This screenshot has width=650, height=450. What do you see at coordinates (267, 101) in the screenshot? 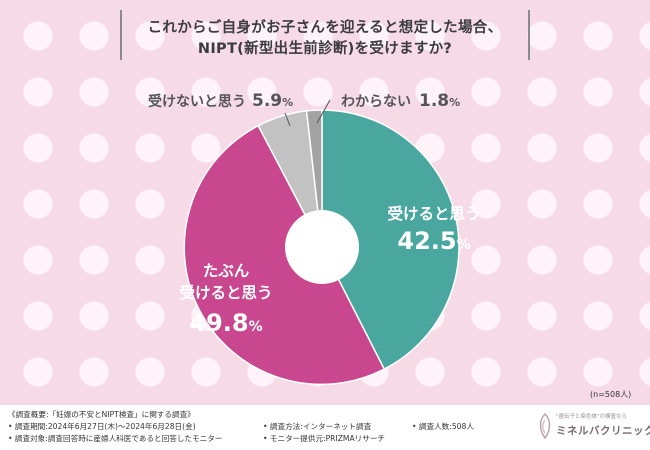
I see `label-no-number: 5.9` at bounding box center [267, 101].